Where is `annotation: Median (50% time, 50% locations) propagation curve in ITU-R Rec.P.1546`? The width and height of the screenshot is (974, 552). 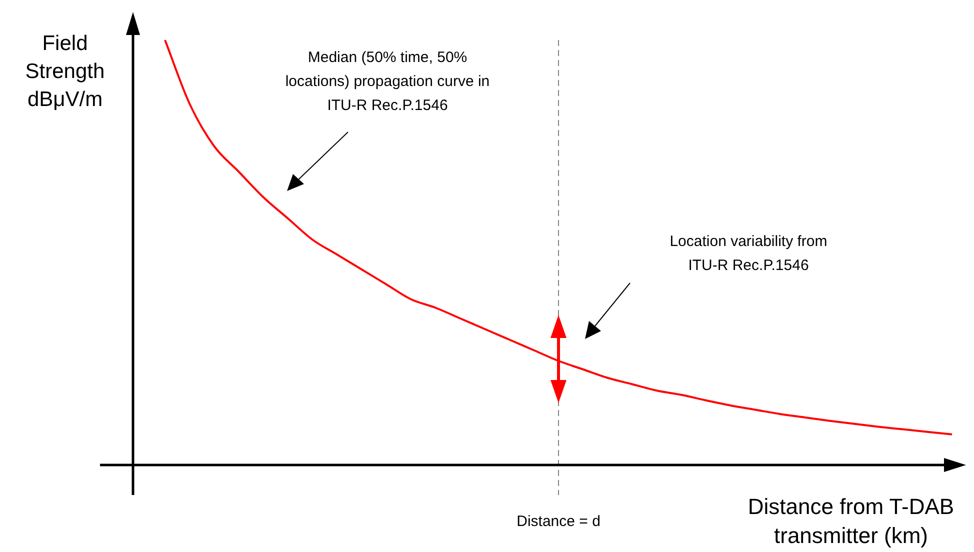
annotation: Median (50% time, 50% locations) propagation curve in ITU-R Rec.P.1546 is located at coordinates (387, 82).